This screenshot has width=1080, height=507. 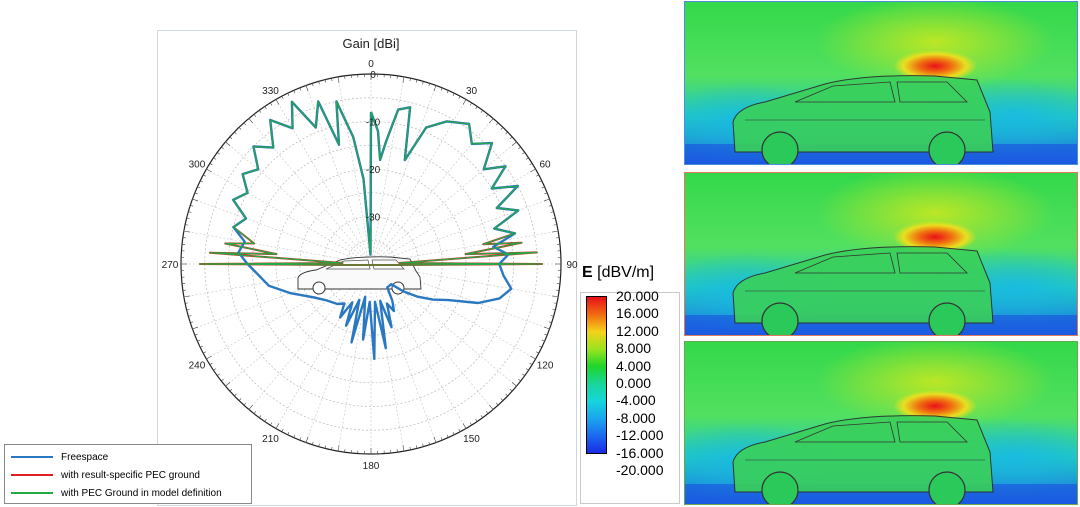 What do you see at coordinates (881, 254) in the screenshot?
I see `field-plot-pec-ground` at bounding box center [881, 254].